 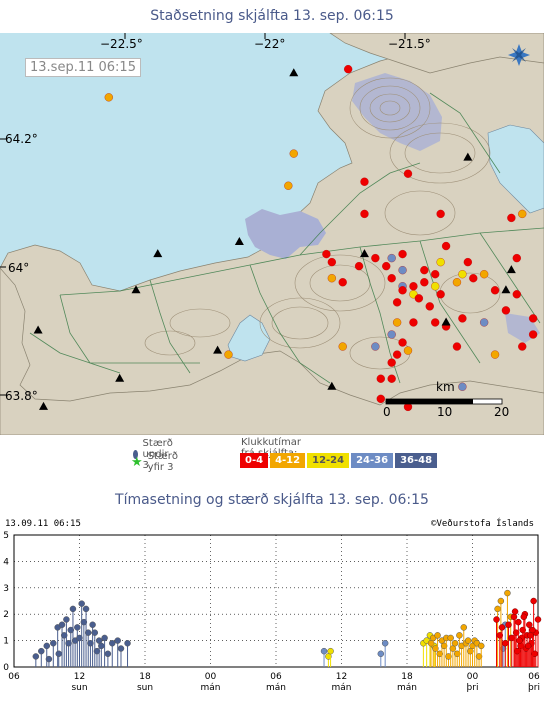 What do you see at coordinates (137, 462) in the screenshot?
I see `green-star-icon: ★` at bounding box center [137, 462].